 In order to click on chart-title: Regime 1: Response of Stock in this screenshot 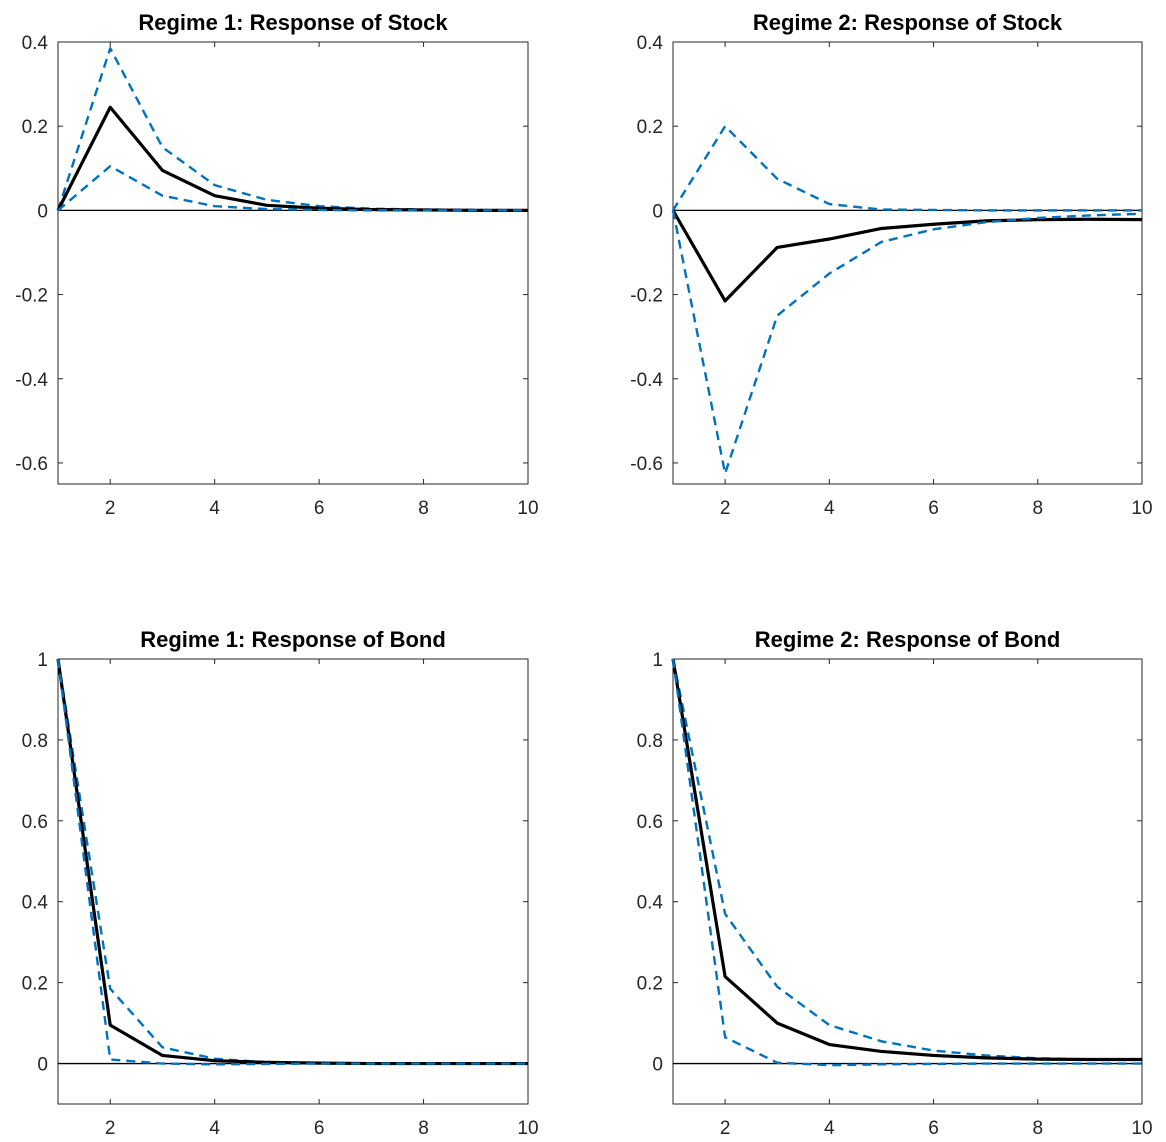, I will do `click(293, 22)`.